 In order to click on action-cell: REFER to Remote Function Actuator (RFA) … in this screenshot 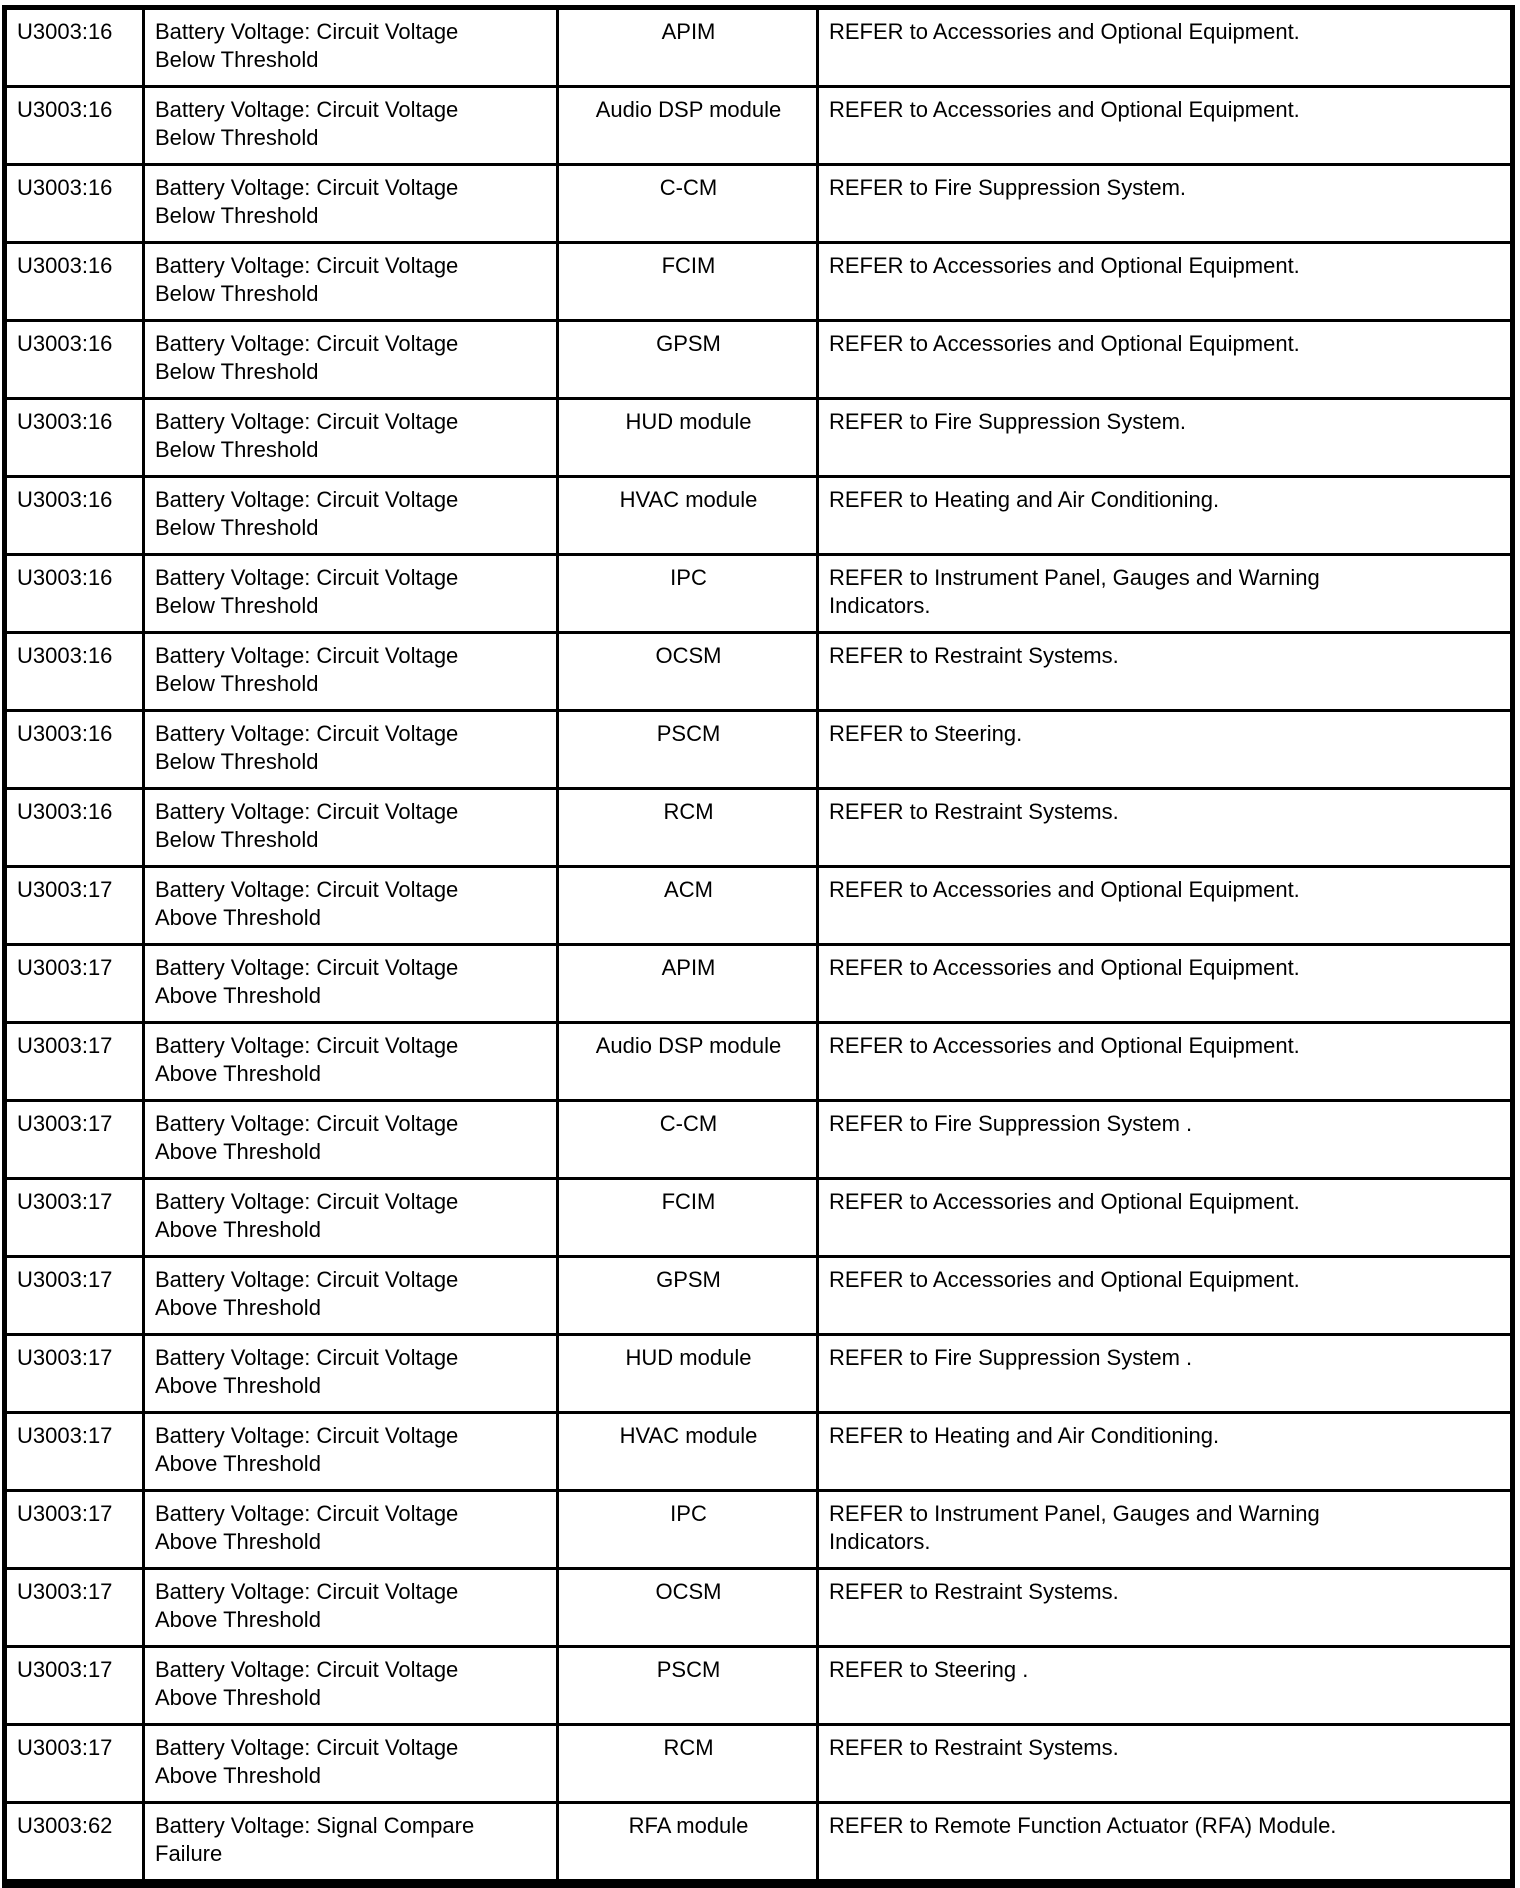, I will do `click(1165, 1843)`.